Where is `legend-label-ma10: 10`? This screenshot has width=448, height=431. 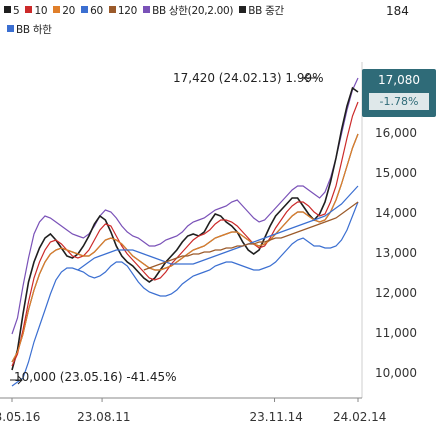 legend-label-ma10: 10 is located at coordinates (41, 11).